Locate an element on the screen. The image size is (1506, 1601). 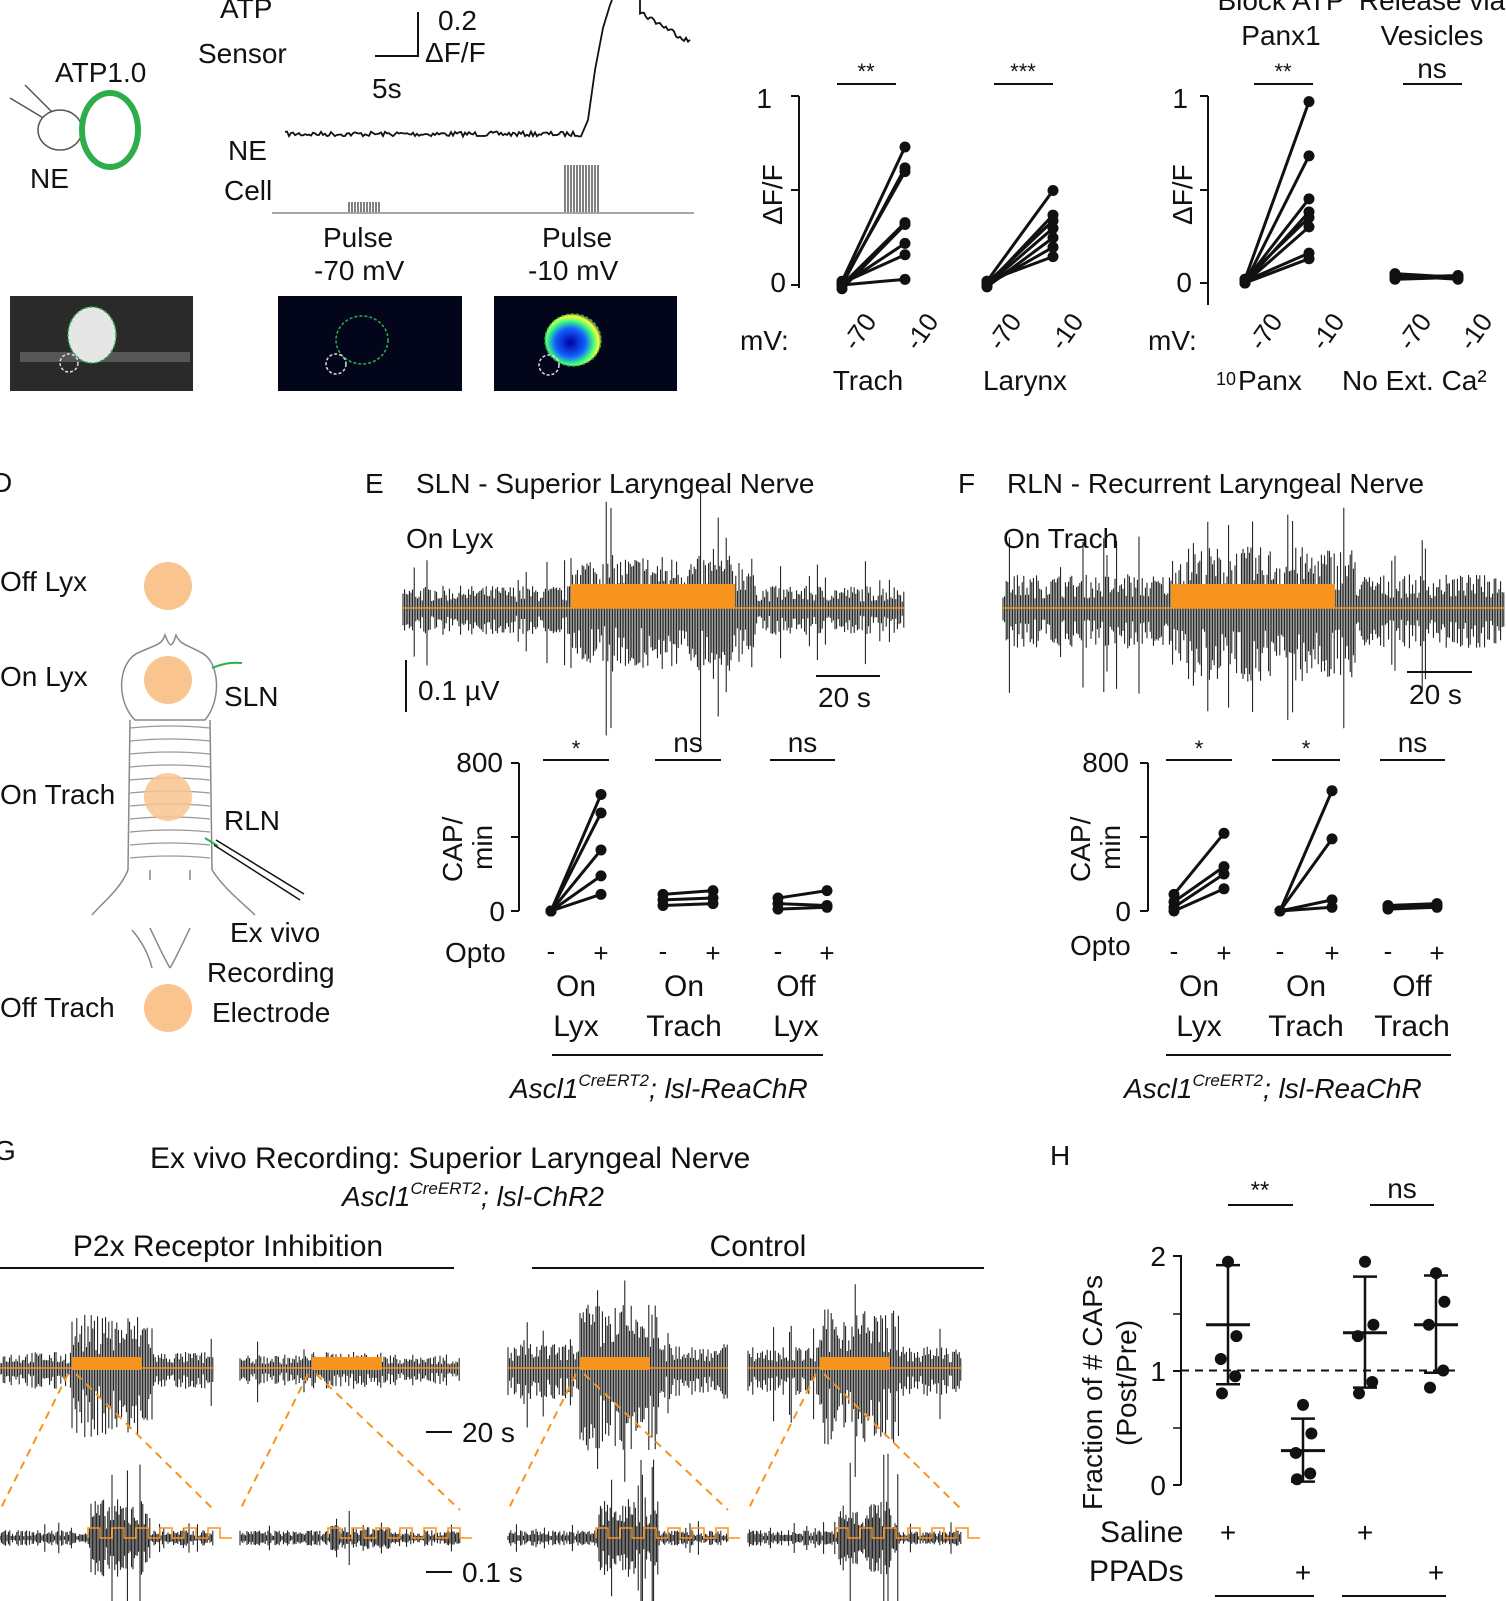
h-ylabel-2: (Post/Pre) is located at coordinates (1126, 1383).